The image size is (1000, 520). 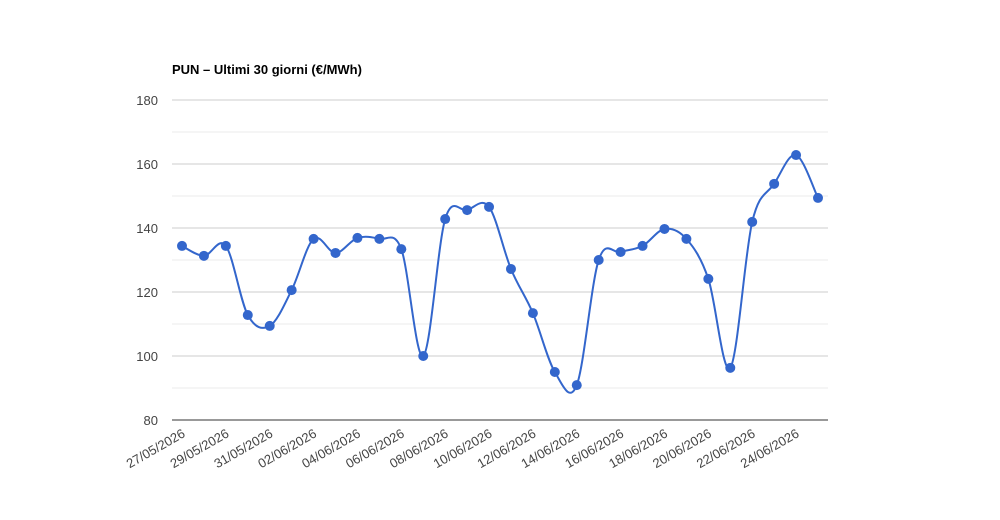 What do you see at coordinates (147, 356) in the screenshot?
I see `y-tick-label: 100` at bounding box center [147, 356].